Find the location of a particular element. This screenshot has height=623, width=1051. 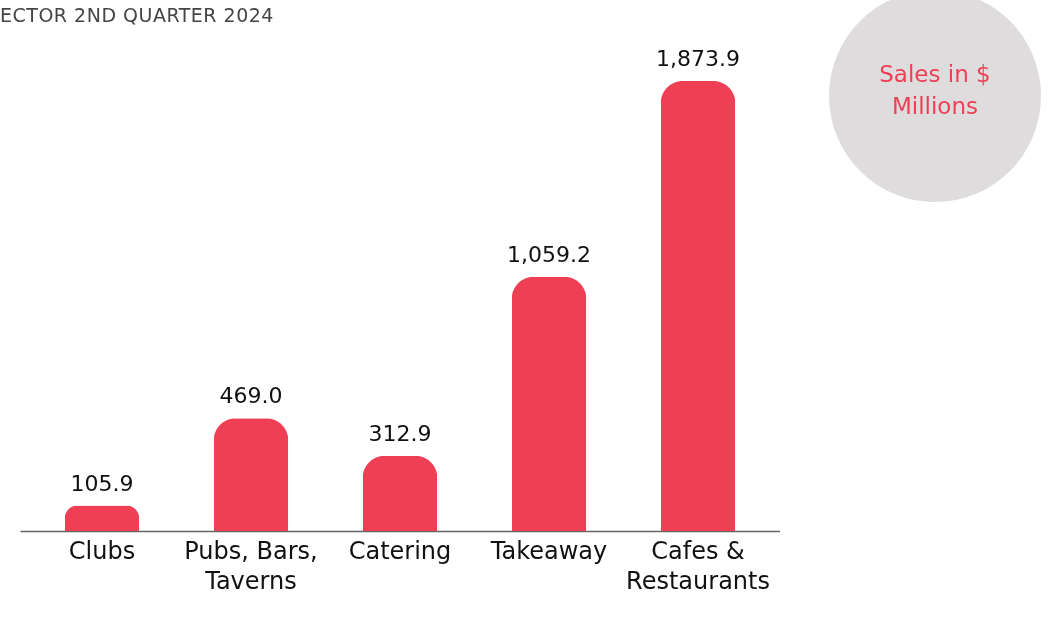

data-label: 1,873.9 is located at coordinates (698, 58).